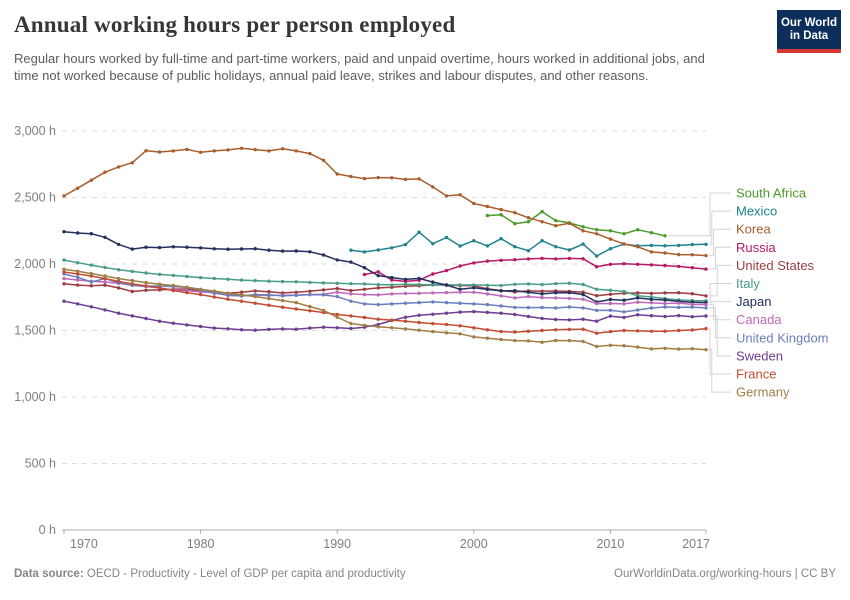 The height and width of the screenshot is (600, 850). I want to click on x-tick-label: 1980, so click(201, 544).